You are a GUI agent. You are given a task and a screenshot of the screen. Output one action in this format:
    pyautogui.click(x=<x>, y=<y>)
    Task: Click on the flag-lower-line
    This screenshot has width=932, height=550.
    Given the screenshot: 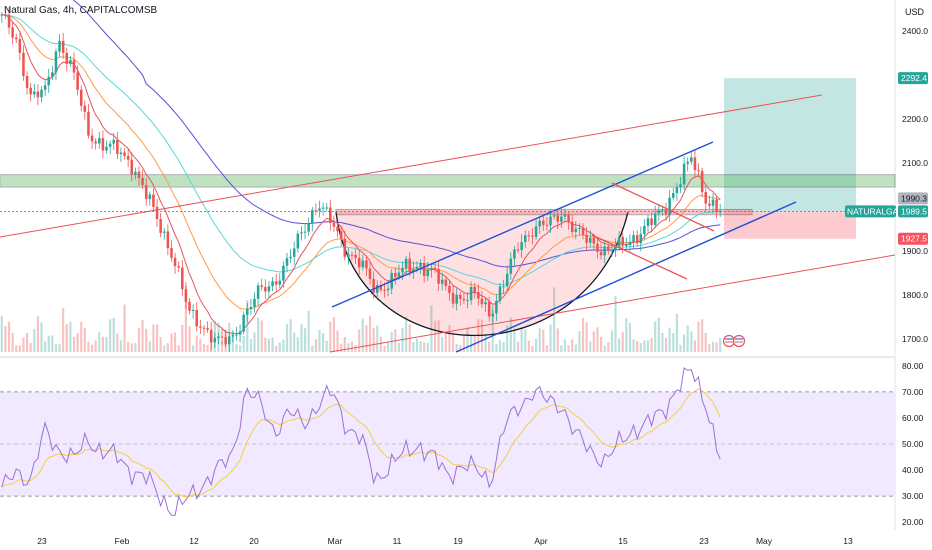 What is the action you would take?
    pyautogui.click(x=639, y=257)
    